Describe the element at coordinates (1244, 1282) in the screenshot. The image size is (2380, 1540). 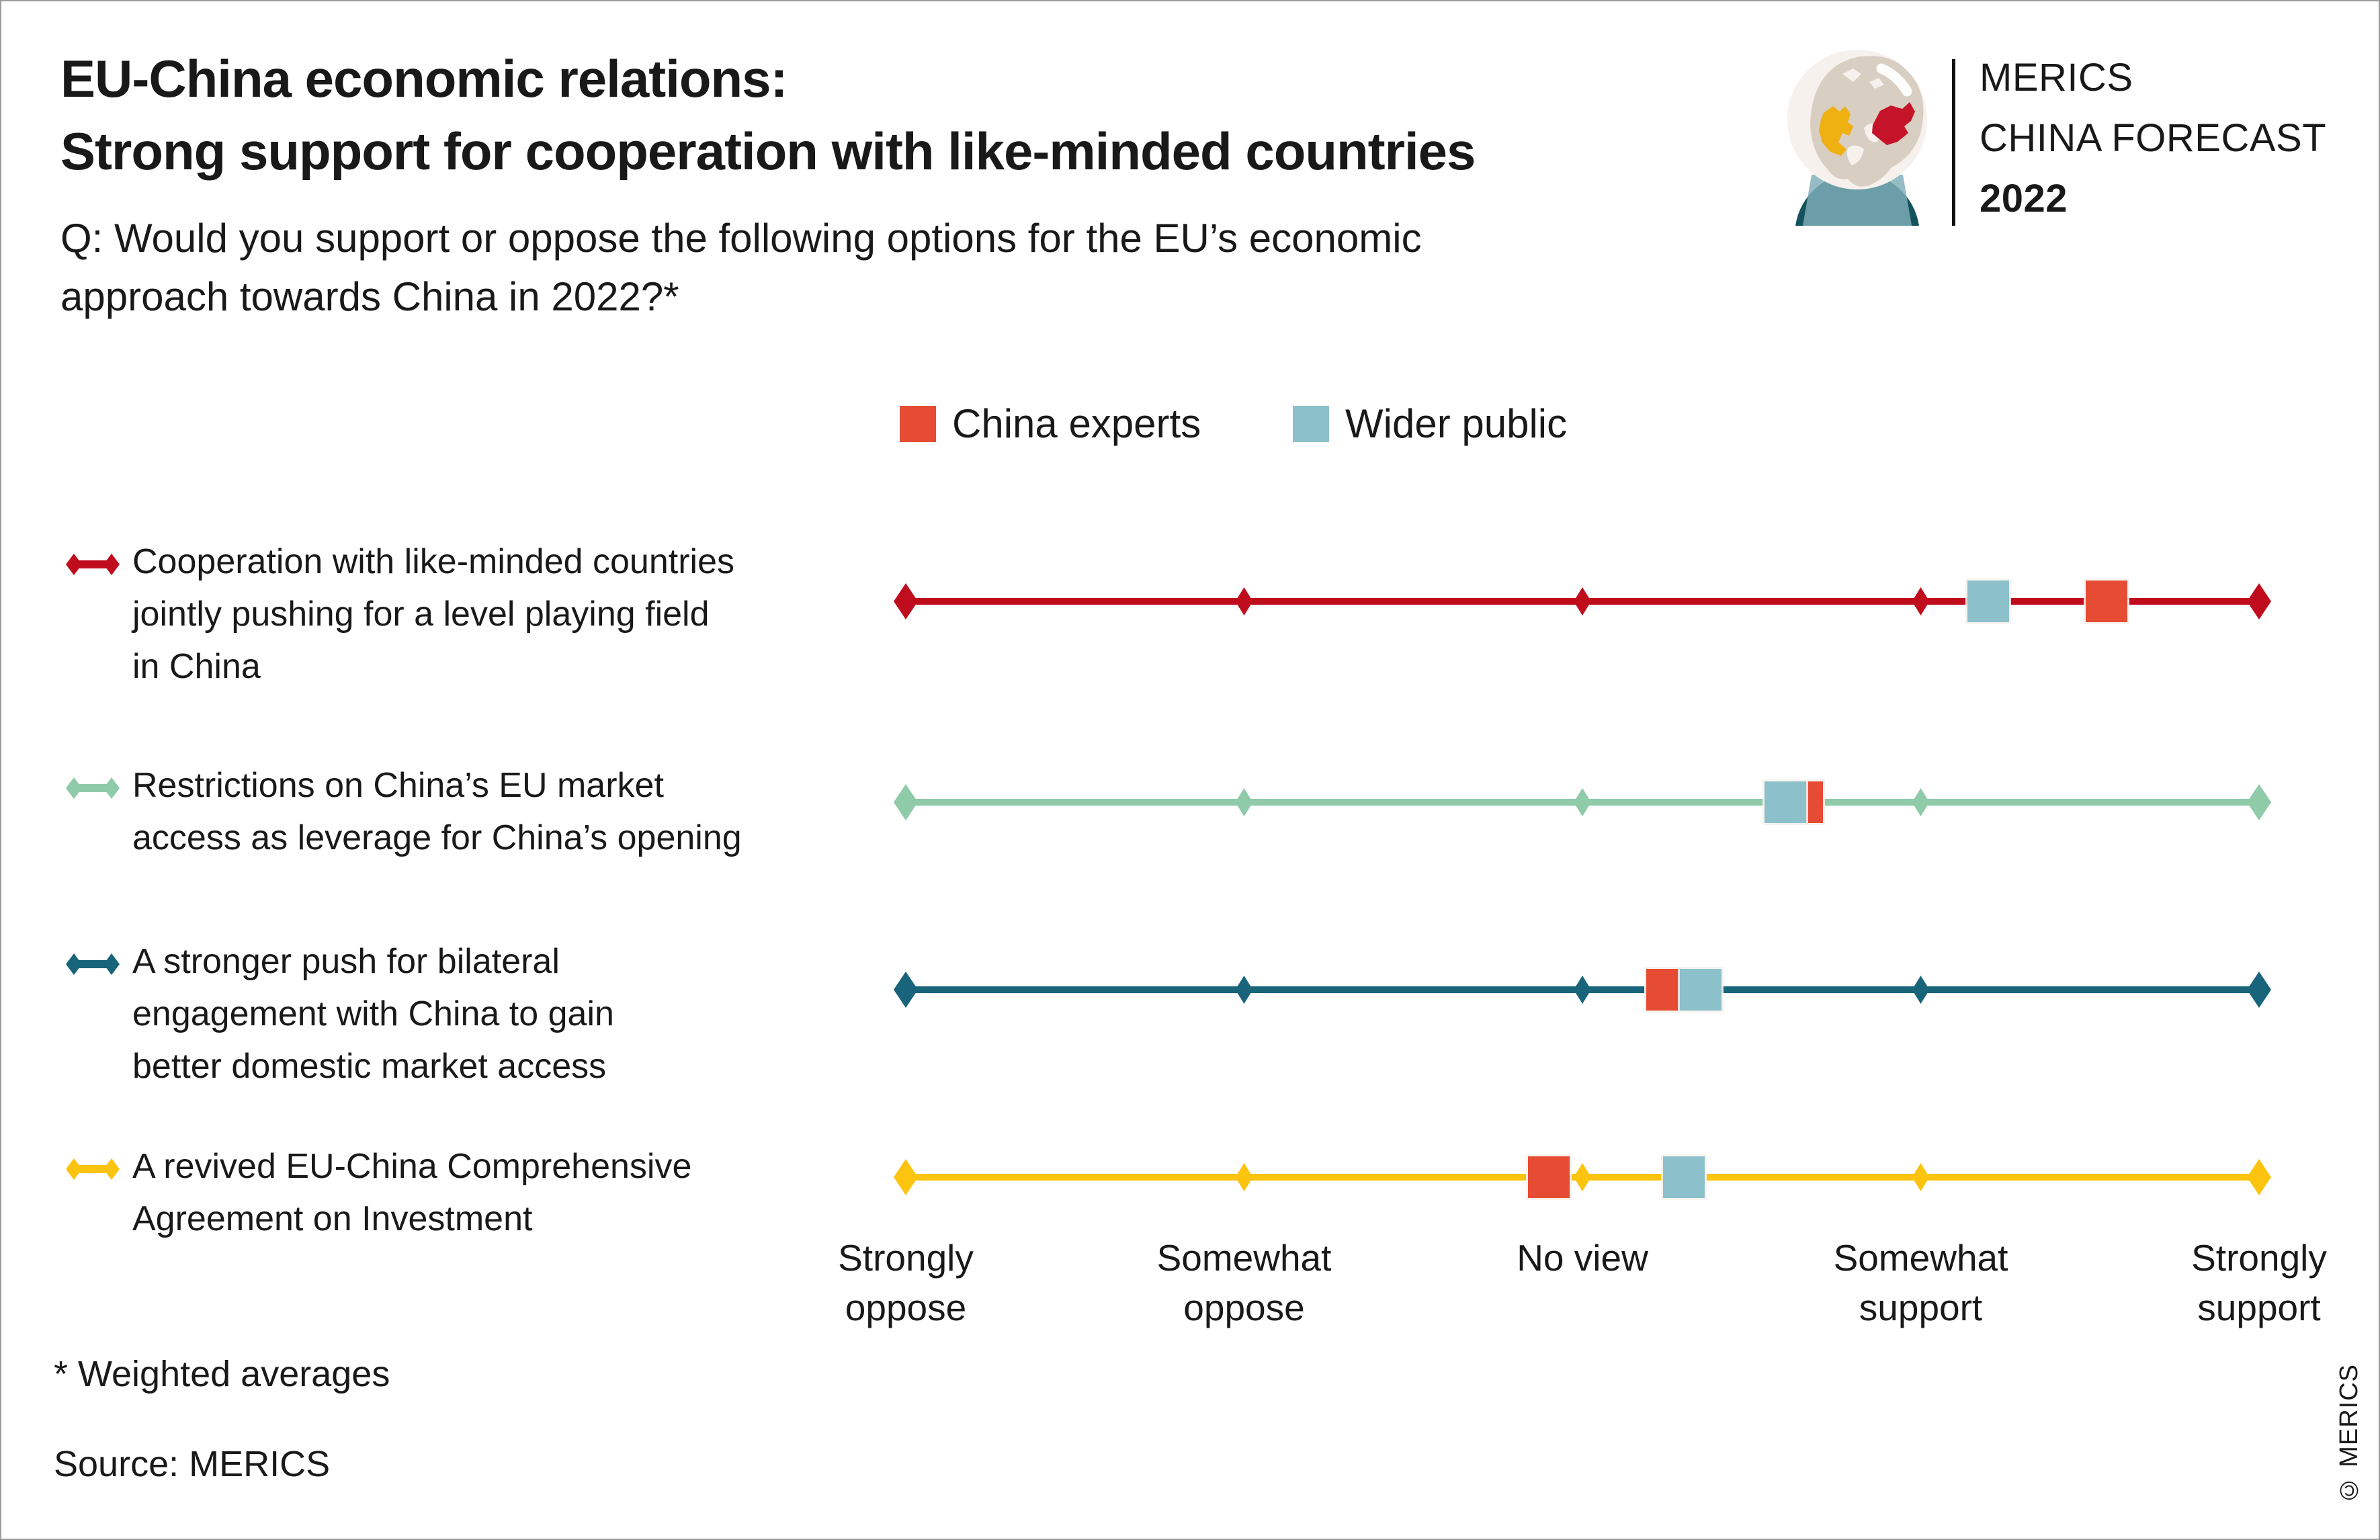
I see `axis-label-2: Somewhat oppose` at that location.